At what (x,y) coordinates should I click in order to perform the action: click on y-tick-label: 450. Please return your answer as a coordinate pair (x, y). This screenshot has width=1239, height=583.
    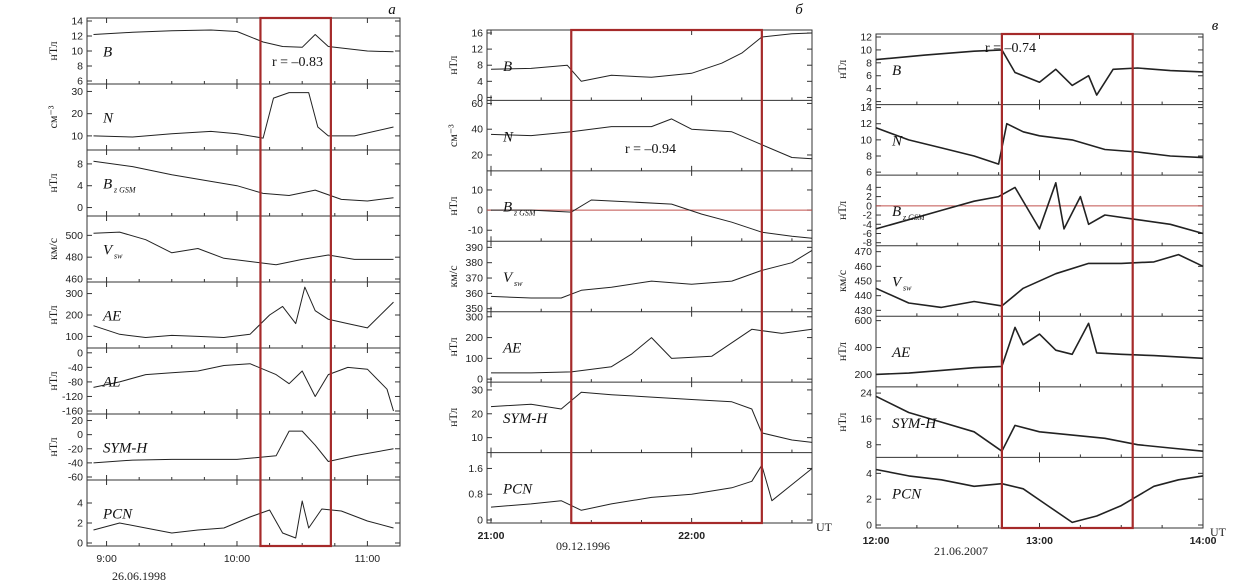
    Looking at the image, I should click on (863, 282).